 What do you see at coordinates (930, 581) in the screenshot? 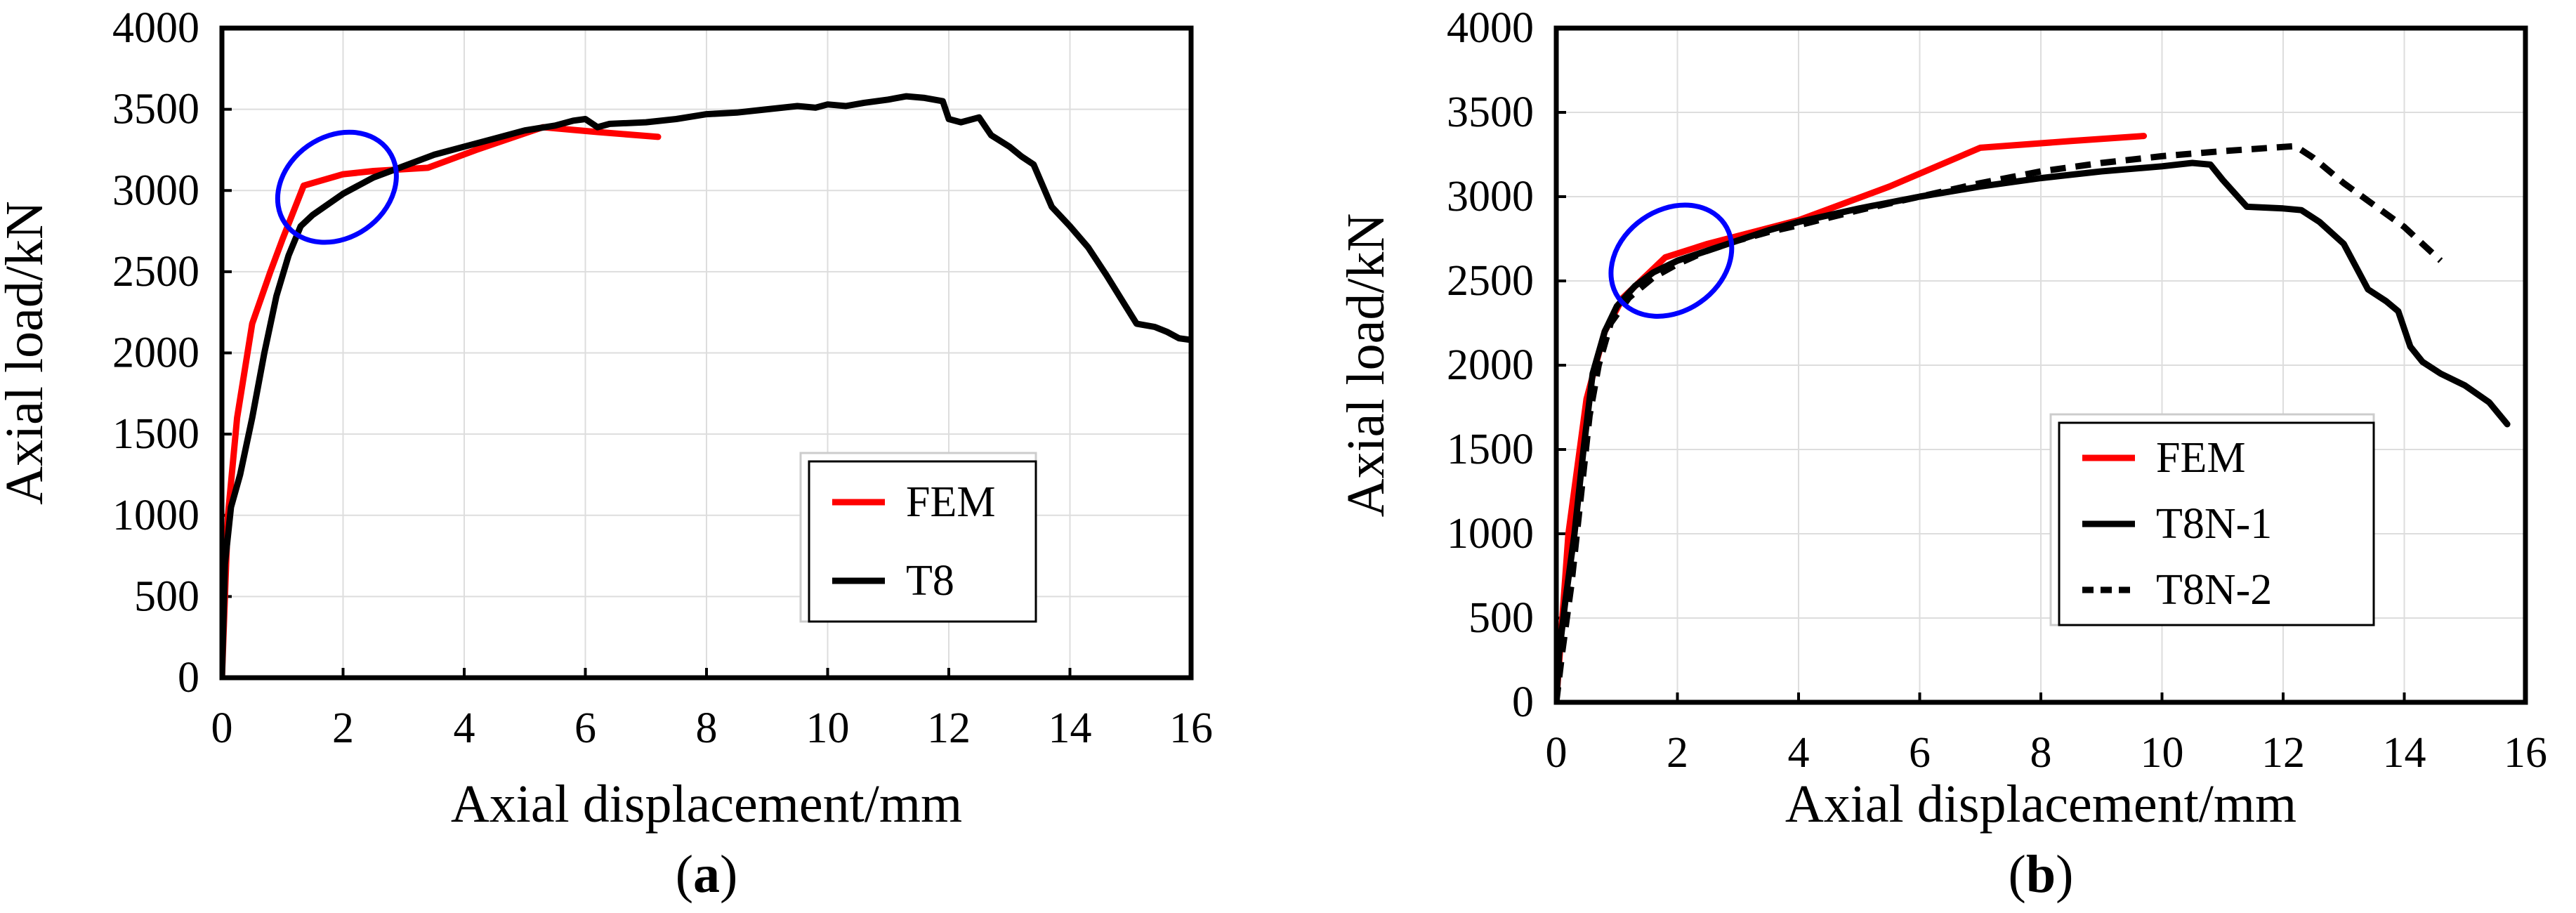
I see `legend-label-t8: T8` at bounding box center [930, 581].